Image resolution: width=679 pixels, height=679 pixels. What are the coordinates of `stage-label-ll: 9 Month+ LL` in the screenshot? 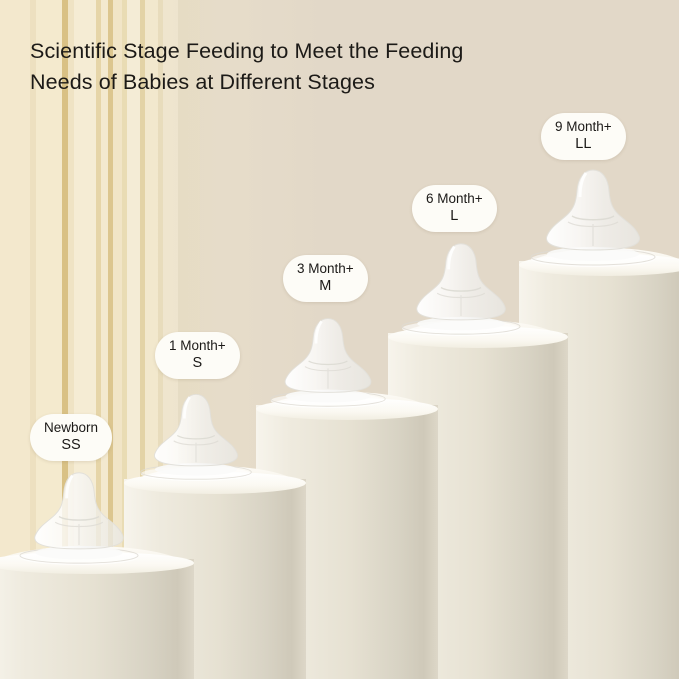 It's located at (583, 136).